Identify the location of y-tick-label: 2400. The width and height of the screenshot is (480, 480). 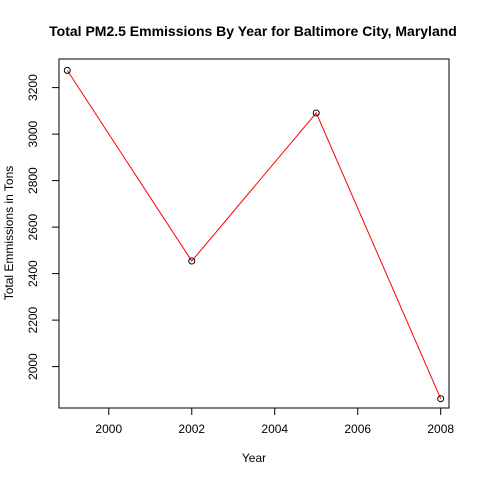
(33, 273).